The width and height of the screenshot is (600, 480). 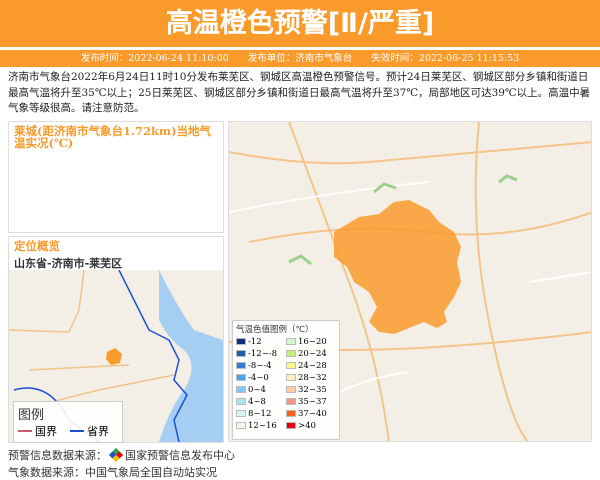 I want to click on issuer: 发布单位：济南市气象台, so click(x=300, y=58).